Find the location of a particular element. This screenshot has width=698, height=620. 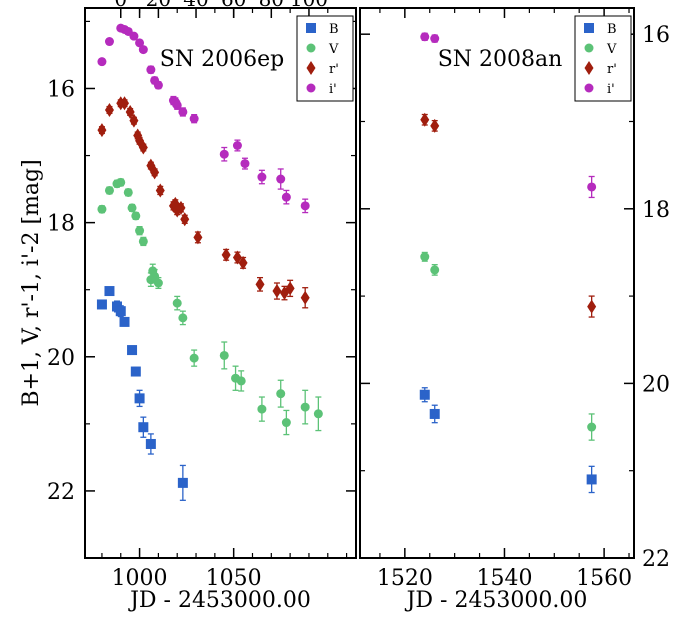

x-tick-label: 1050 is located at coordinates (234, 578).